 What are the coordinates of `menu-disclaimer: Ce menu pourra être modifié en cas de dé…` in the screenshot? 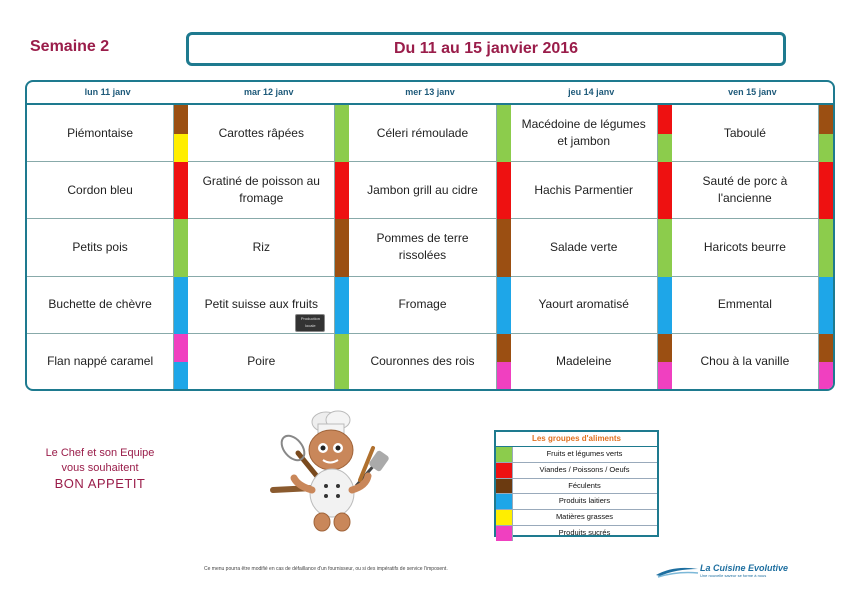 It's located at (326, 569).